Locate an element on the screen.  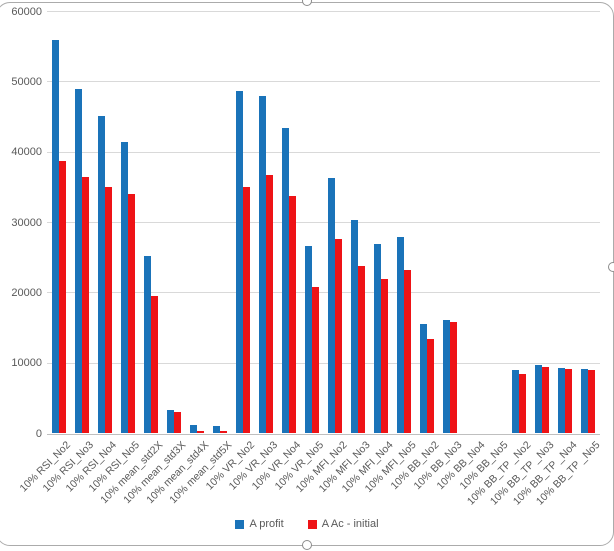
y-axis-tick-label: 50000 is located at coordinates (26, 81).